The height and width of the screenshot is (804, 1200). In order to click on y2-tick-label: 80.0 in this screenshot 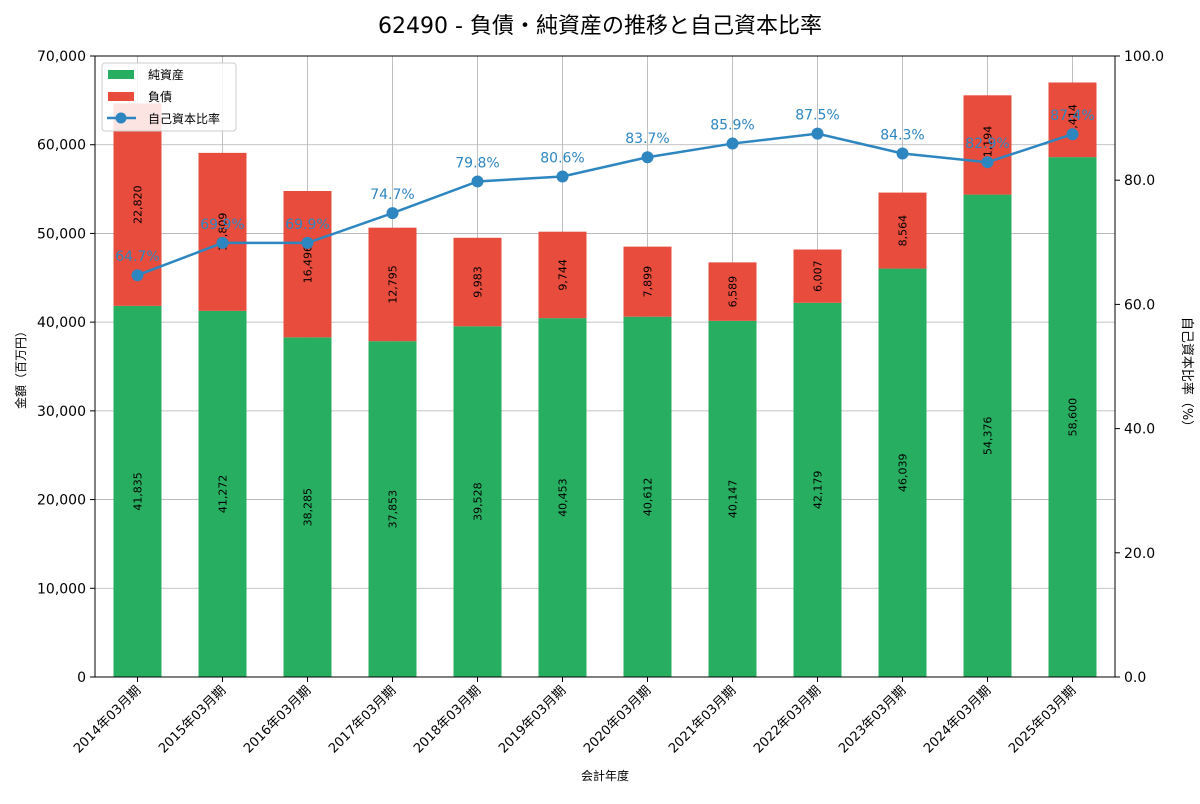, I will do `click(1139, 181)`.